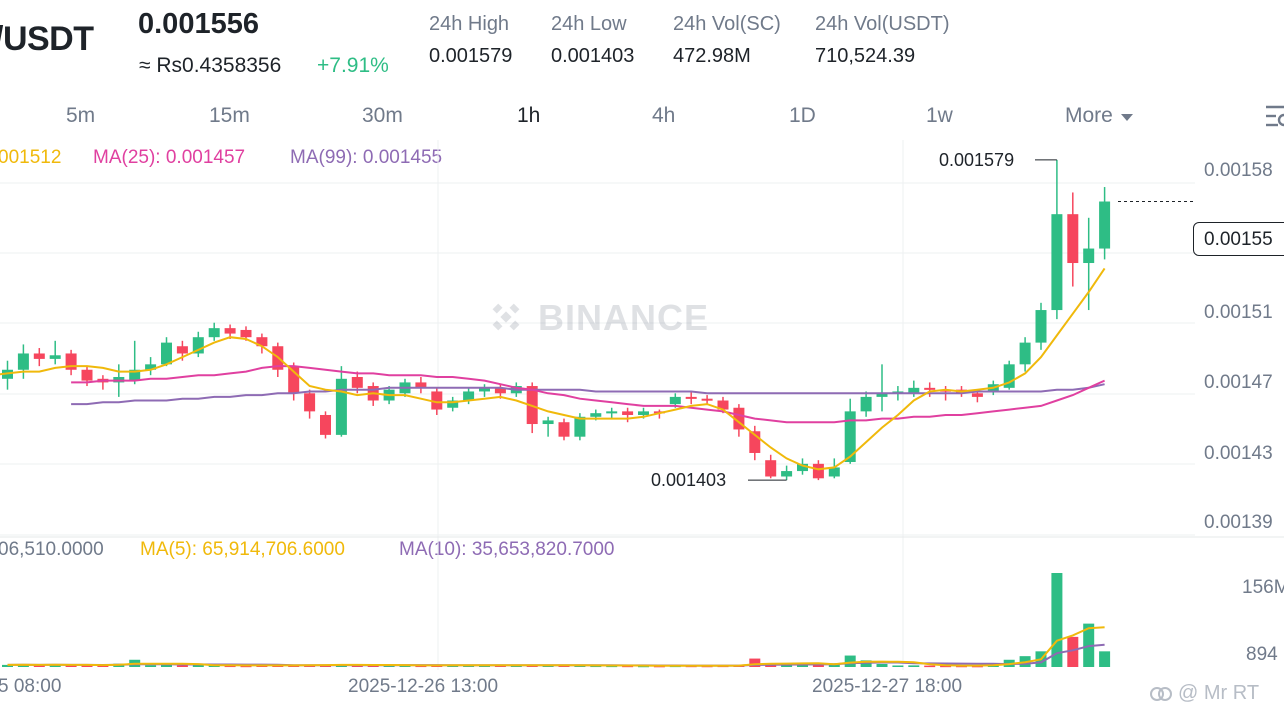 This screenshot has width=1284, height=720. Describe the element at coordinates (198, 24) in the screenshot. I see `last-price: 0.001556` at that location.